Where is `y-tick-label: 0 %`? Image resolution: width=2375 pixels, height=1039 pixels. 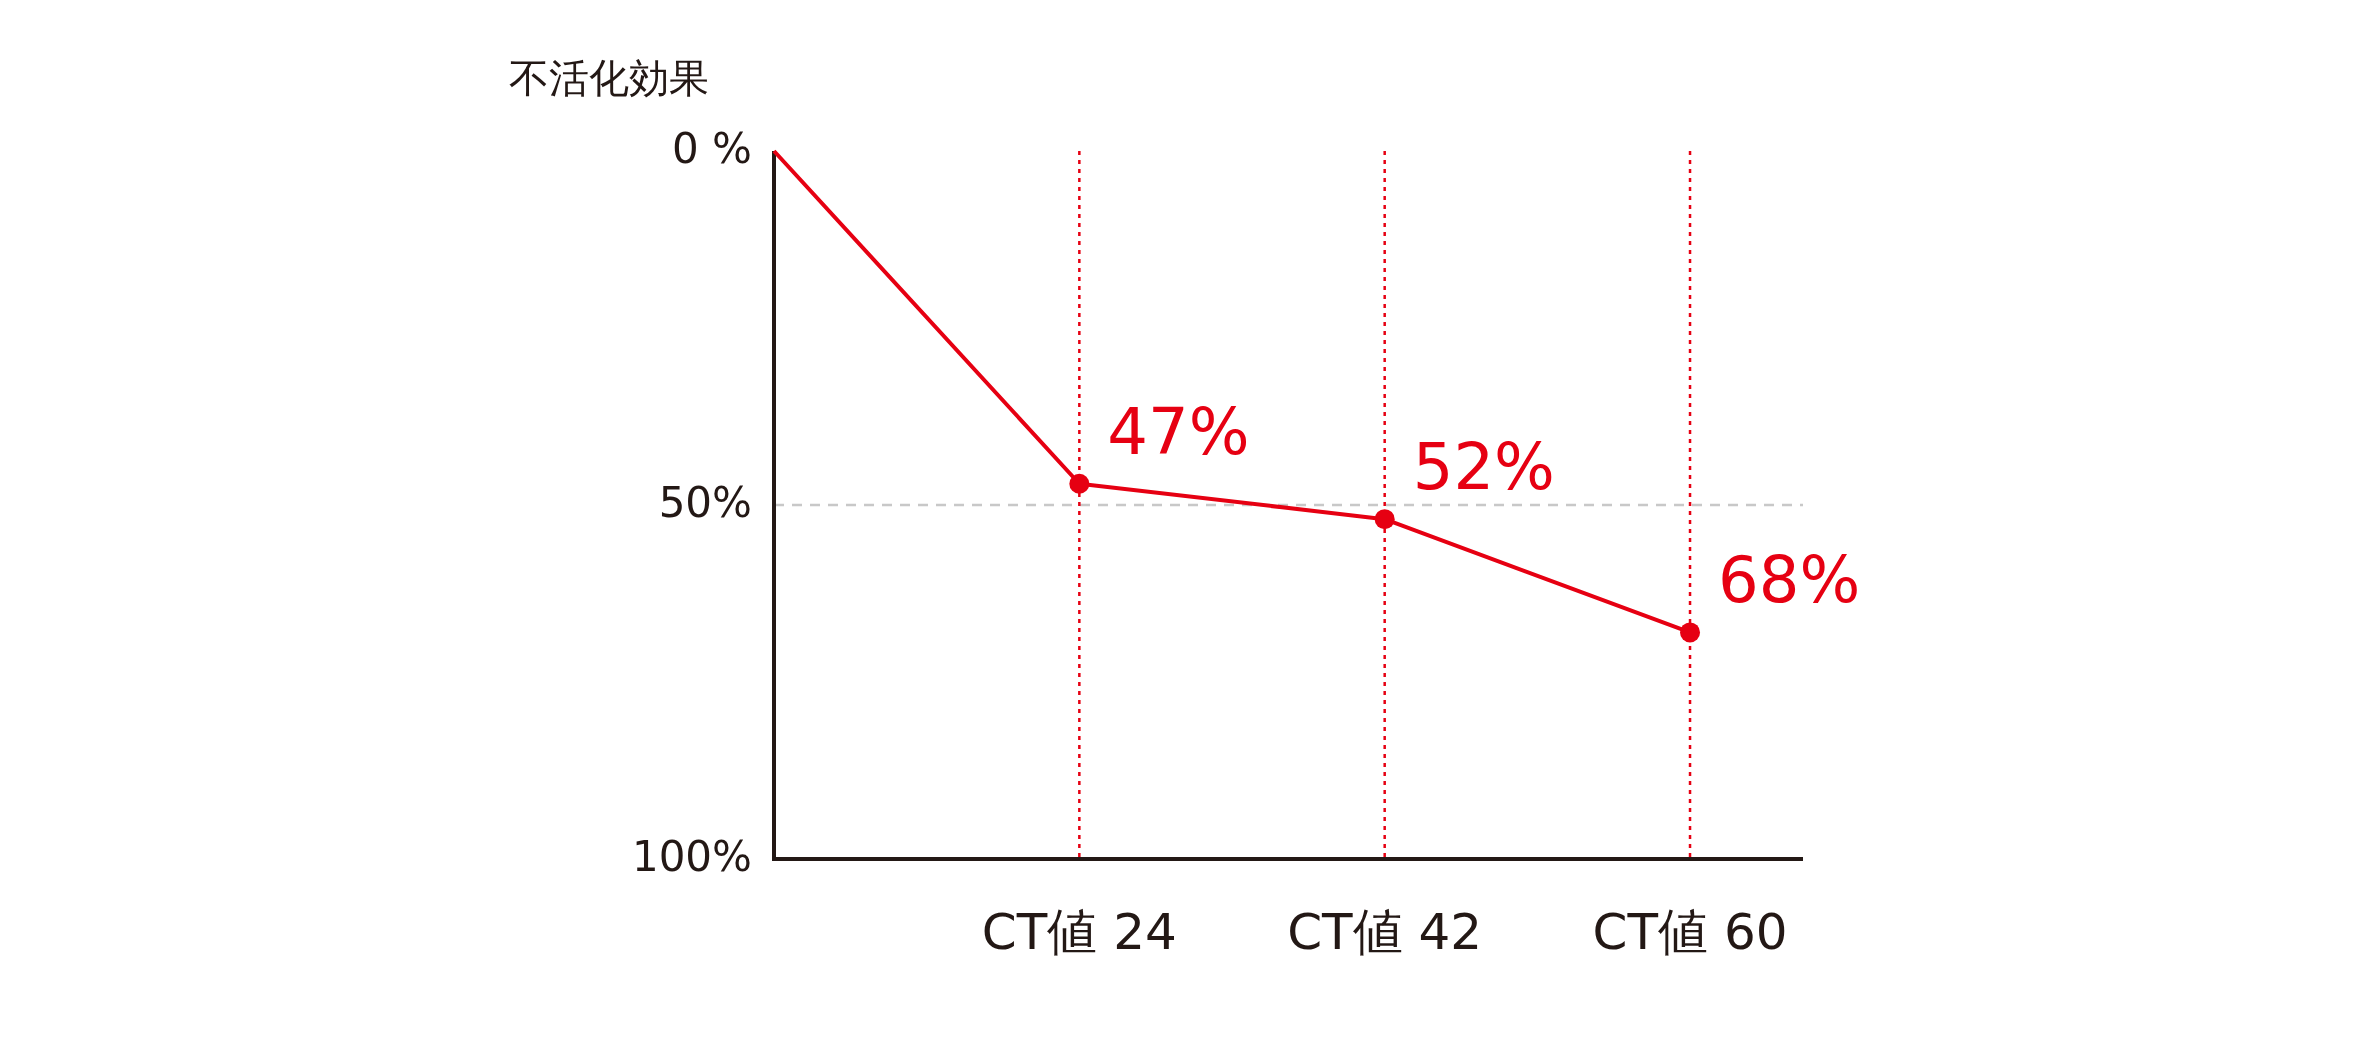 y-tick-label: 0 % is located at coordinates (712, 148).